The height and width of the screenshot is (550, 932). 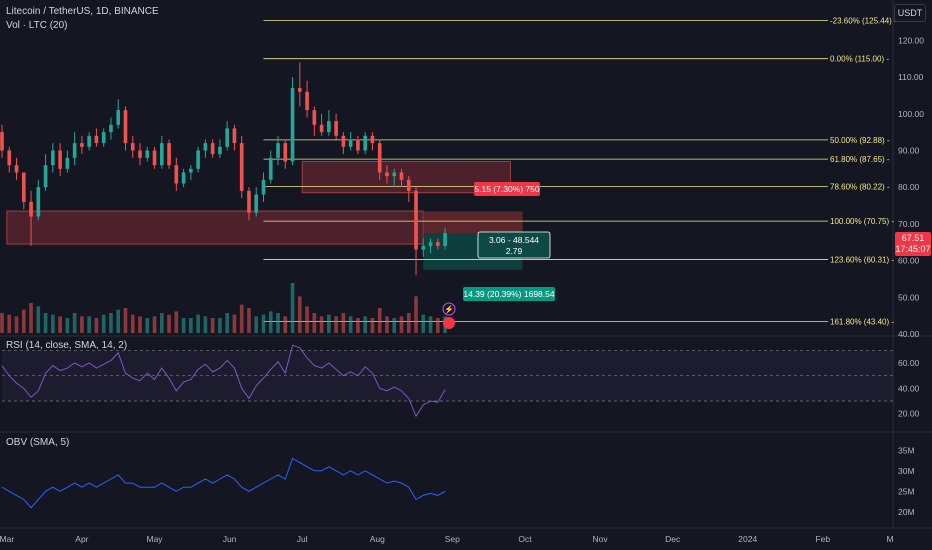 What do you see at coordinates (302, 539) in the screenshot?
I see `time-axis-label: Jul` at bounding box center [302, 539].